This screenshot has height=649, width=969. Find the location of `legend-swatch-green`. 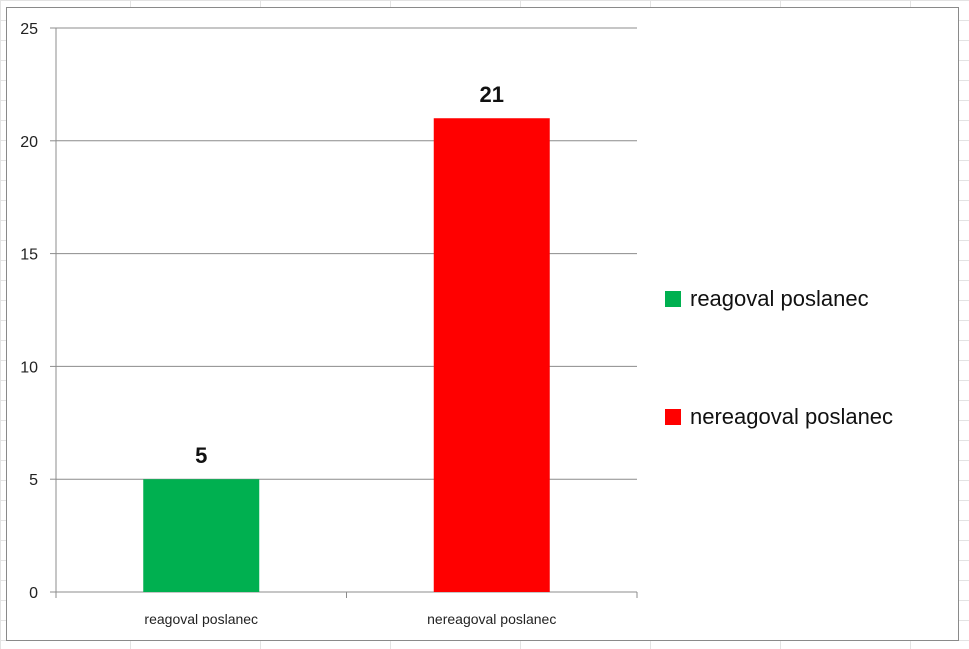

legend-swatch-green is located at coordinates (673, 299).